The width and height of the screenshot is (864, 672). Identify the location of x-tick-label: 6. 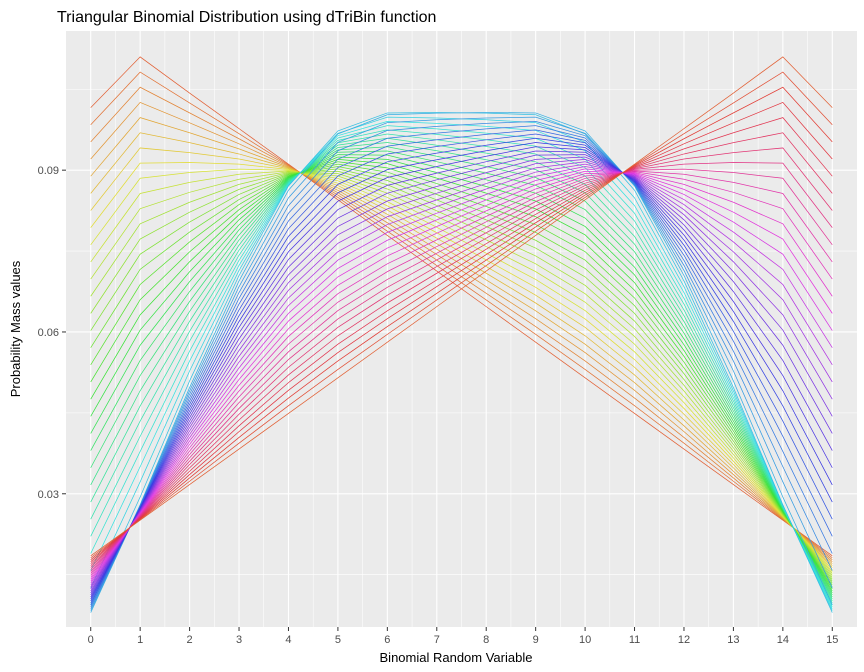
(387, 640).